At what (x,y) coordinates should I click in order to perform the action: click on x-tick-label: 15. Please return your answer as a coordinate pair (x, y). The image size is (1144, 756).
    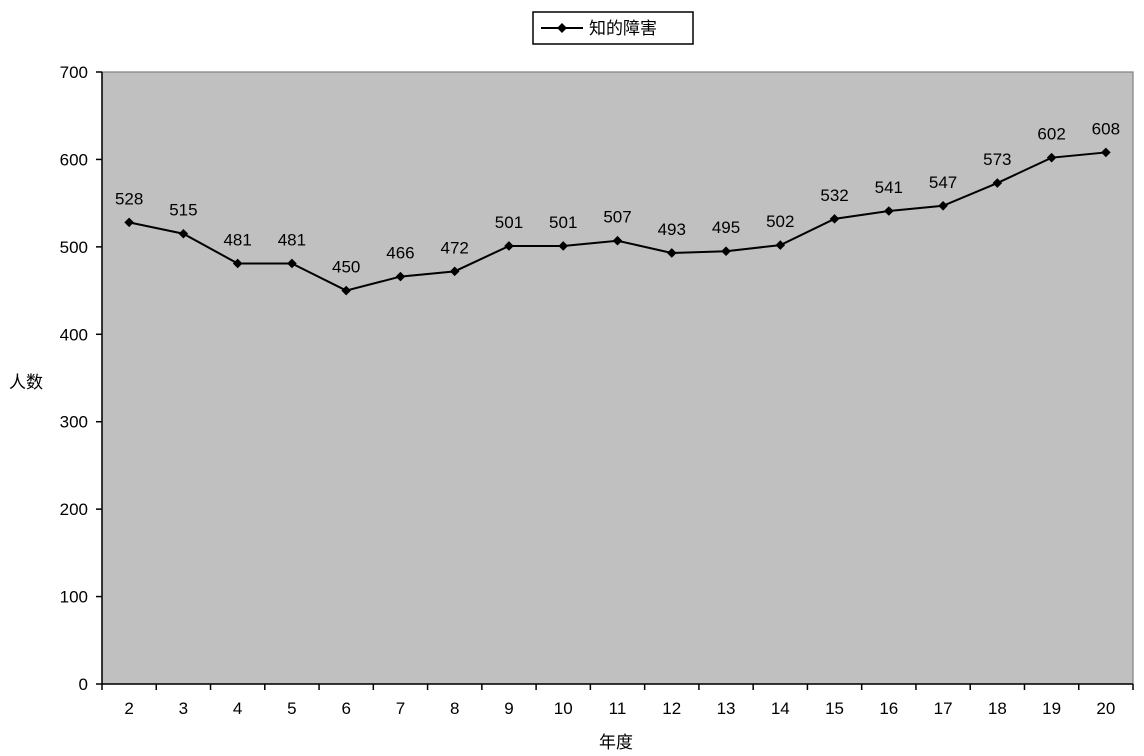
    Looking at the image, I should click on (834, 708).